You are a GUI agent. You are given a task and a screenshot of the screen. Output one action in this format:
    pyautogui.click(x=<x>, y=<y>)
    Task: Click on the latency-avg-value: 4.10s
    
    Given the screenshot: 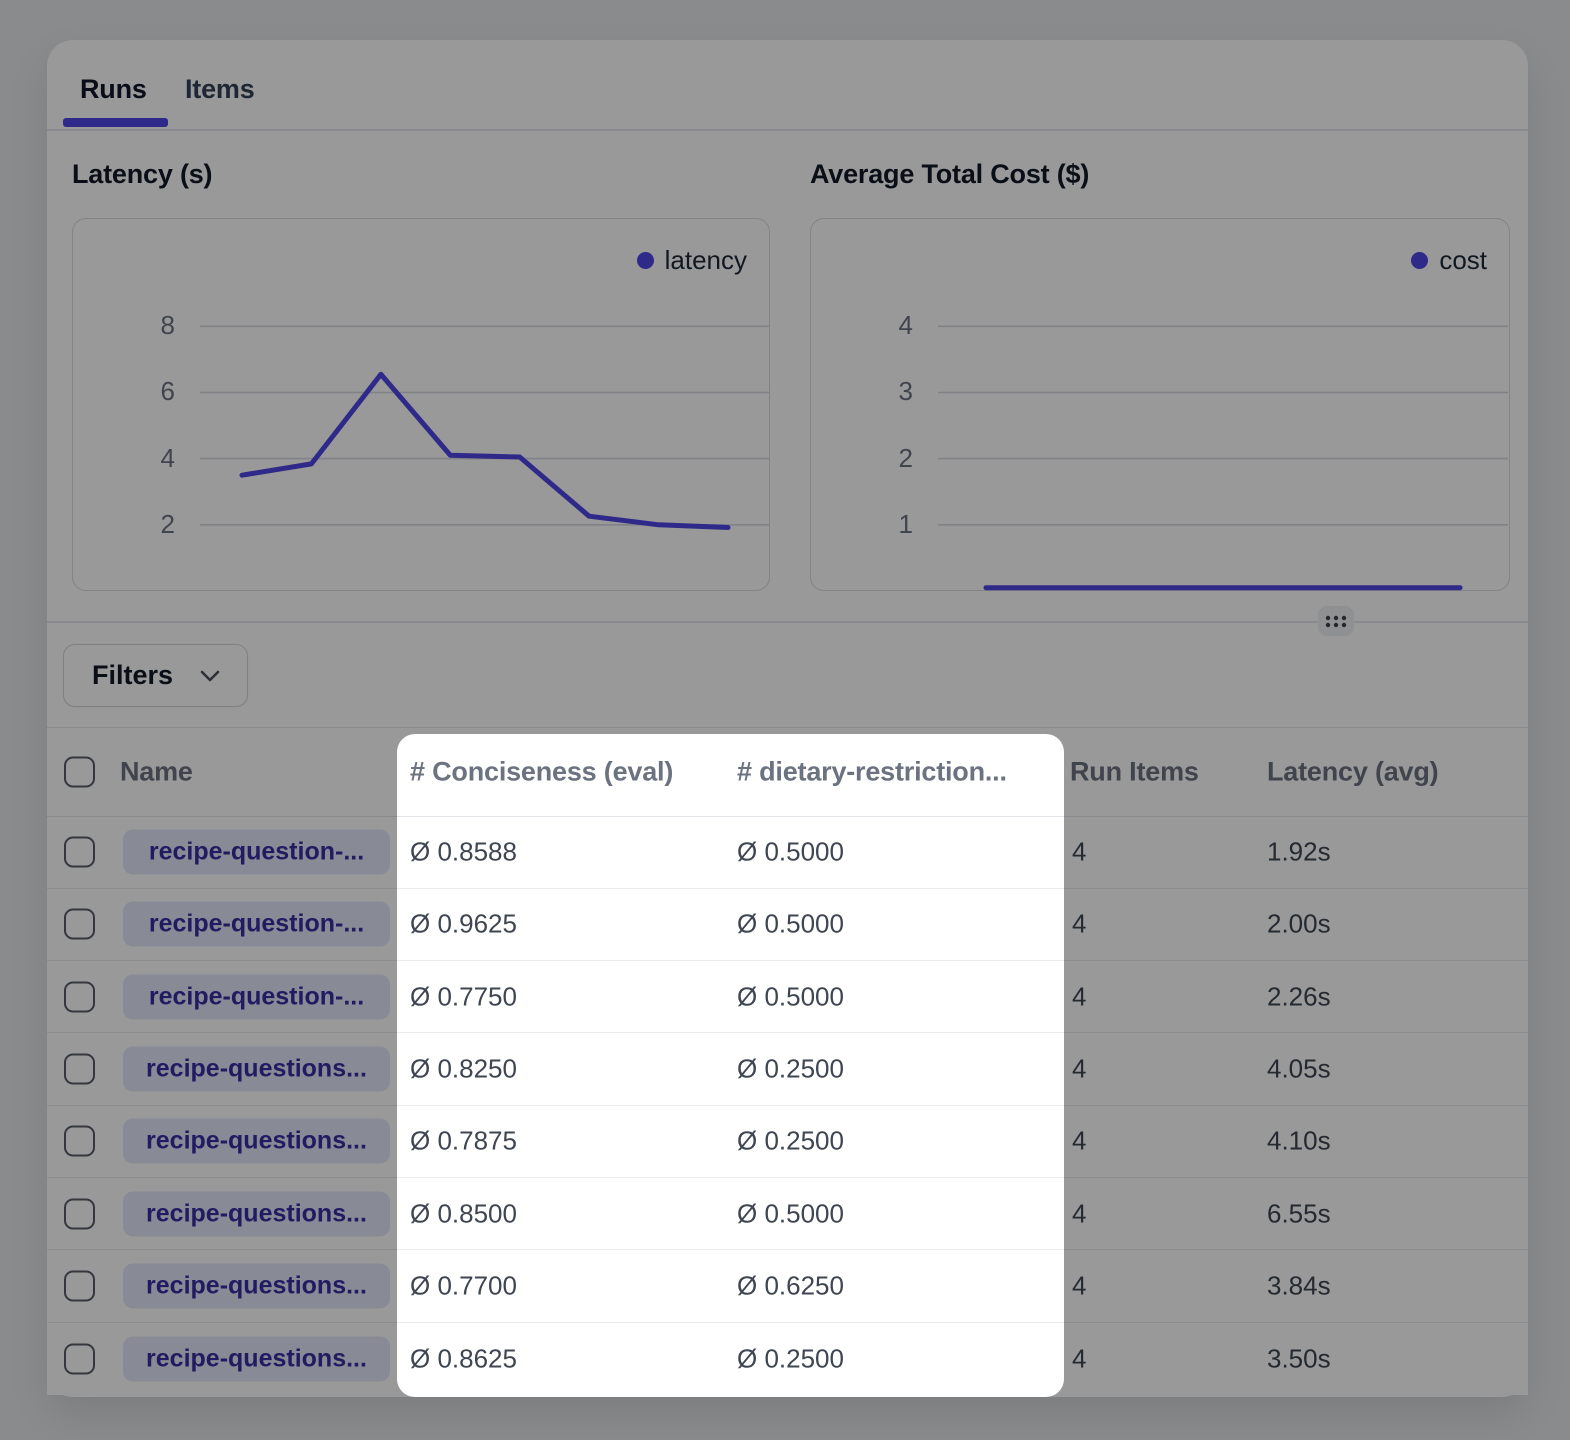 What is the action you would take?
    pyautogui.click(x=1299, y=1140)
    